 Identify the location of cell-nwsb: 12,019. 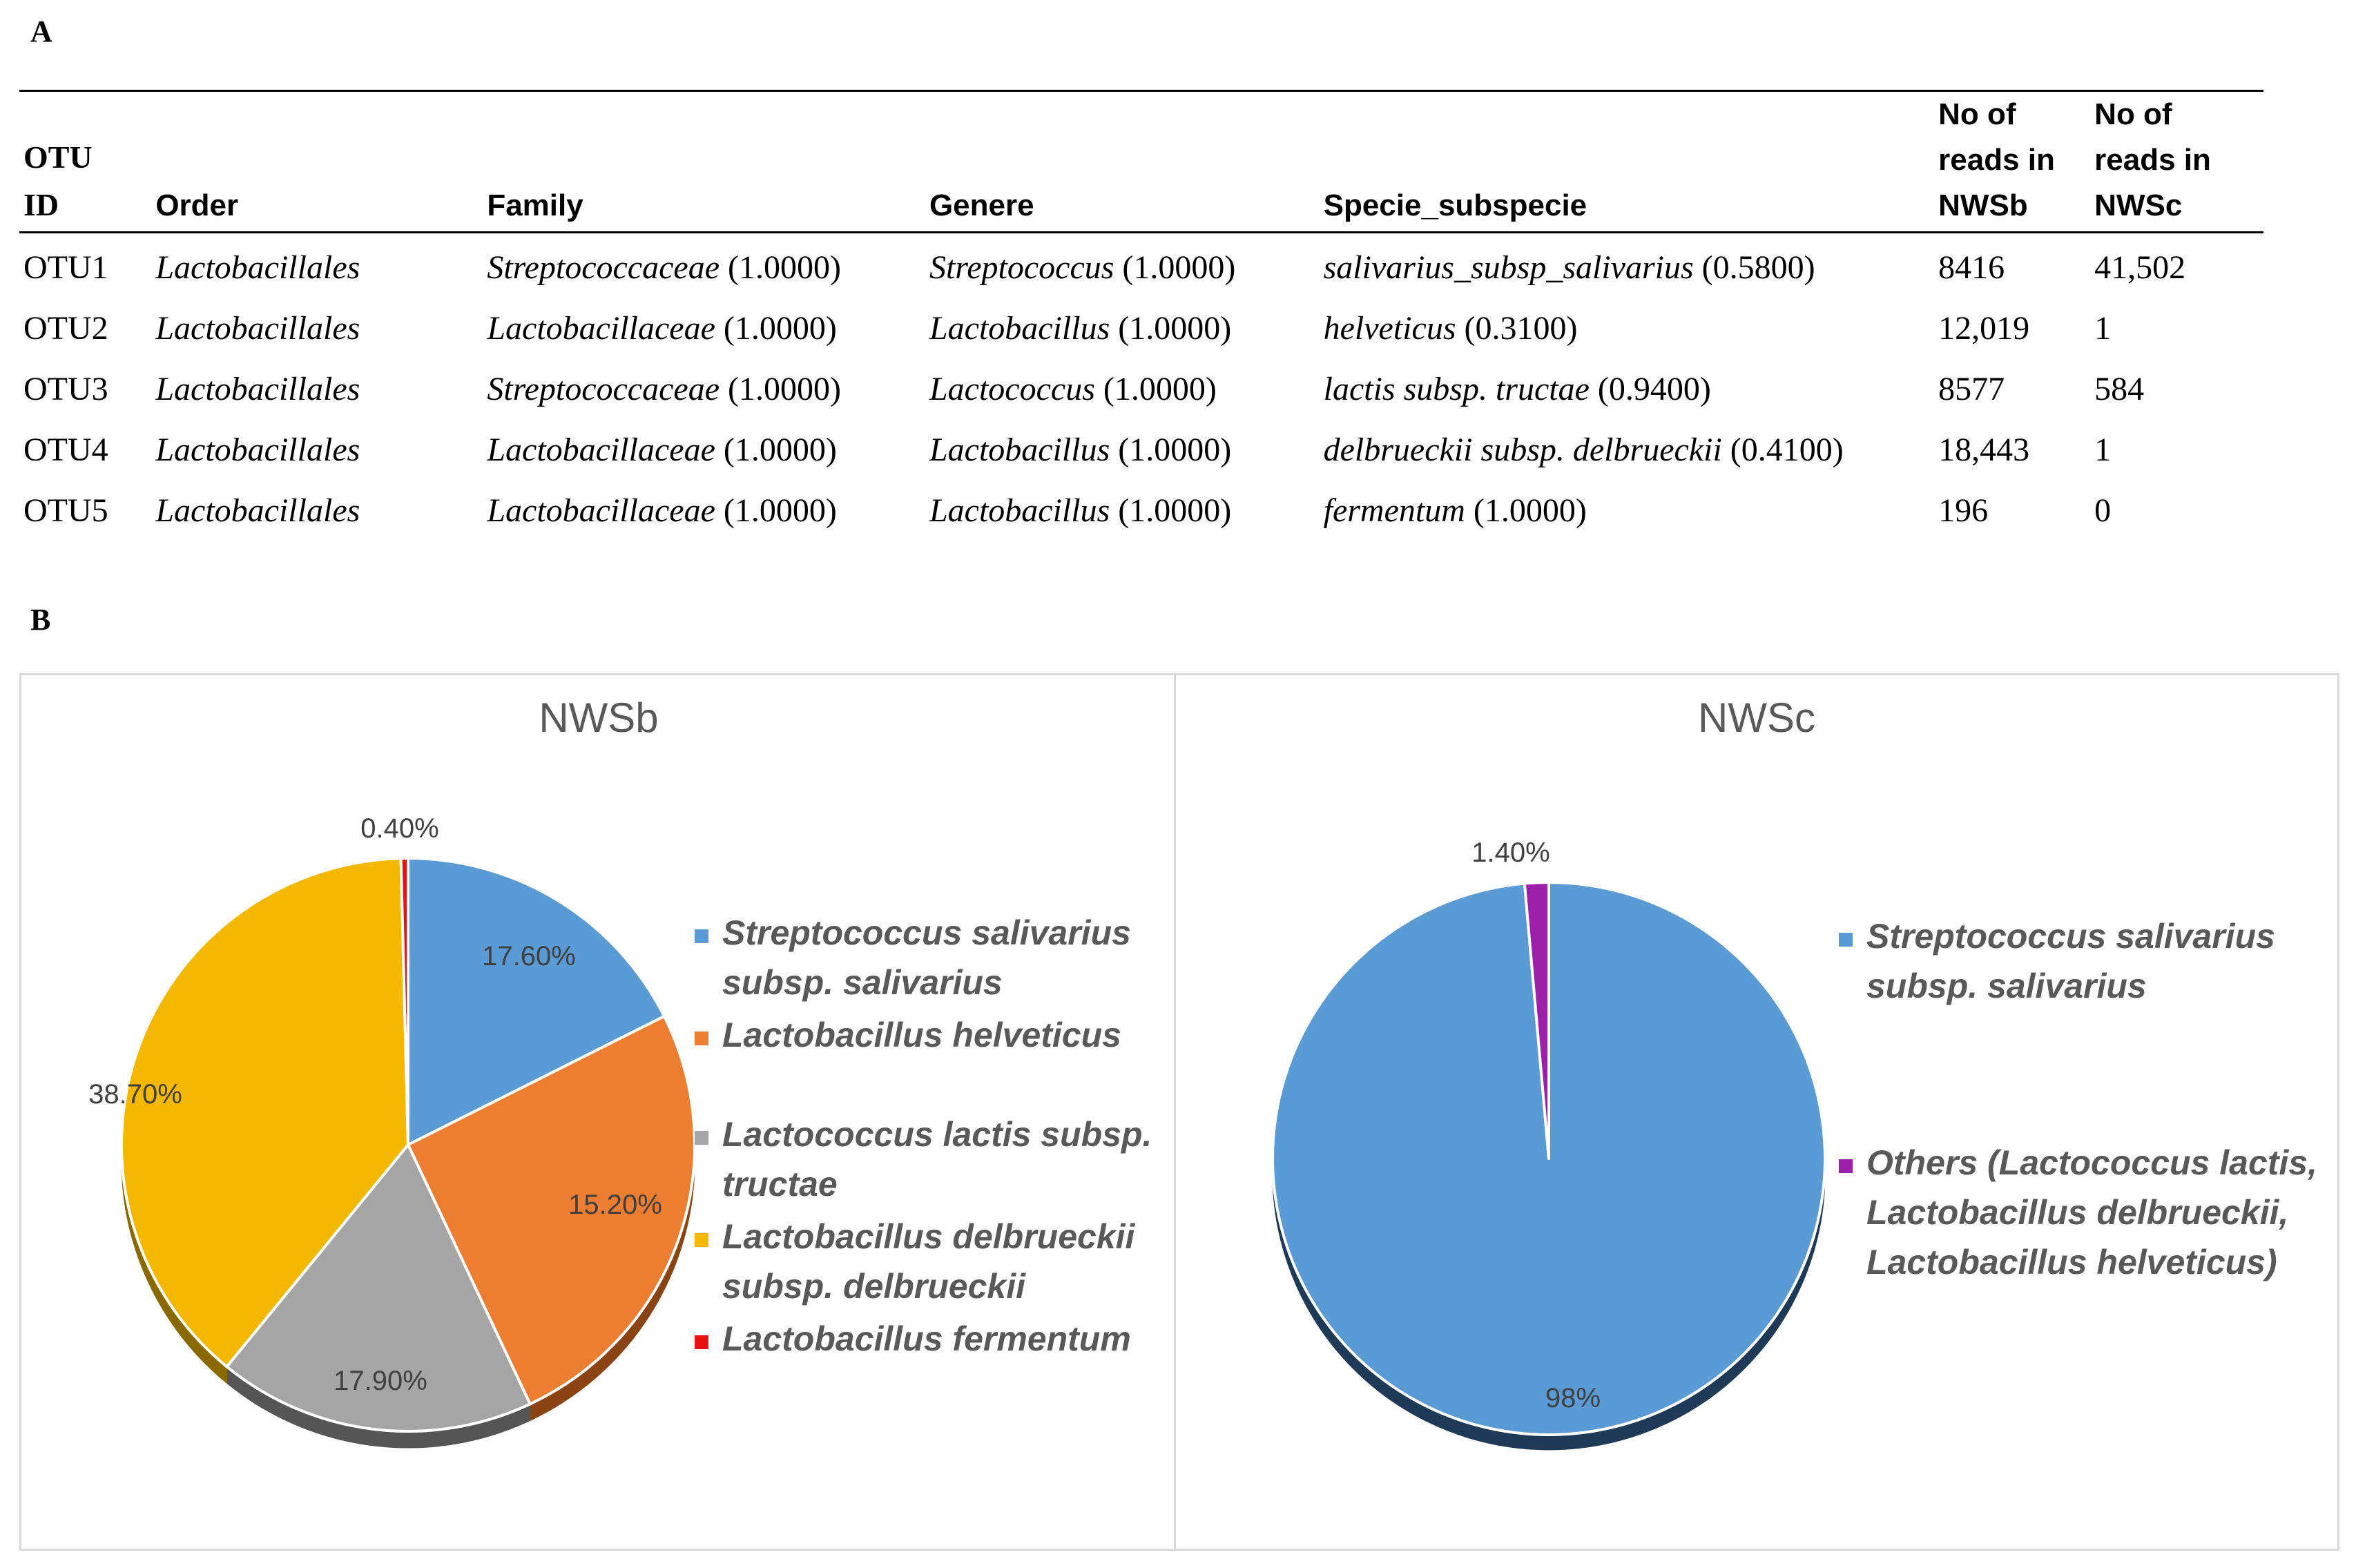
(2012, 328).